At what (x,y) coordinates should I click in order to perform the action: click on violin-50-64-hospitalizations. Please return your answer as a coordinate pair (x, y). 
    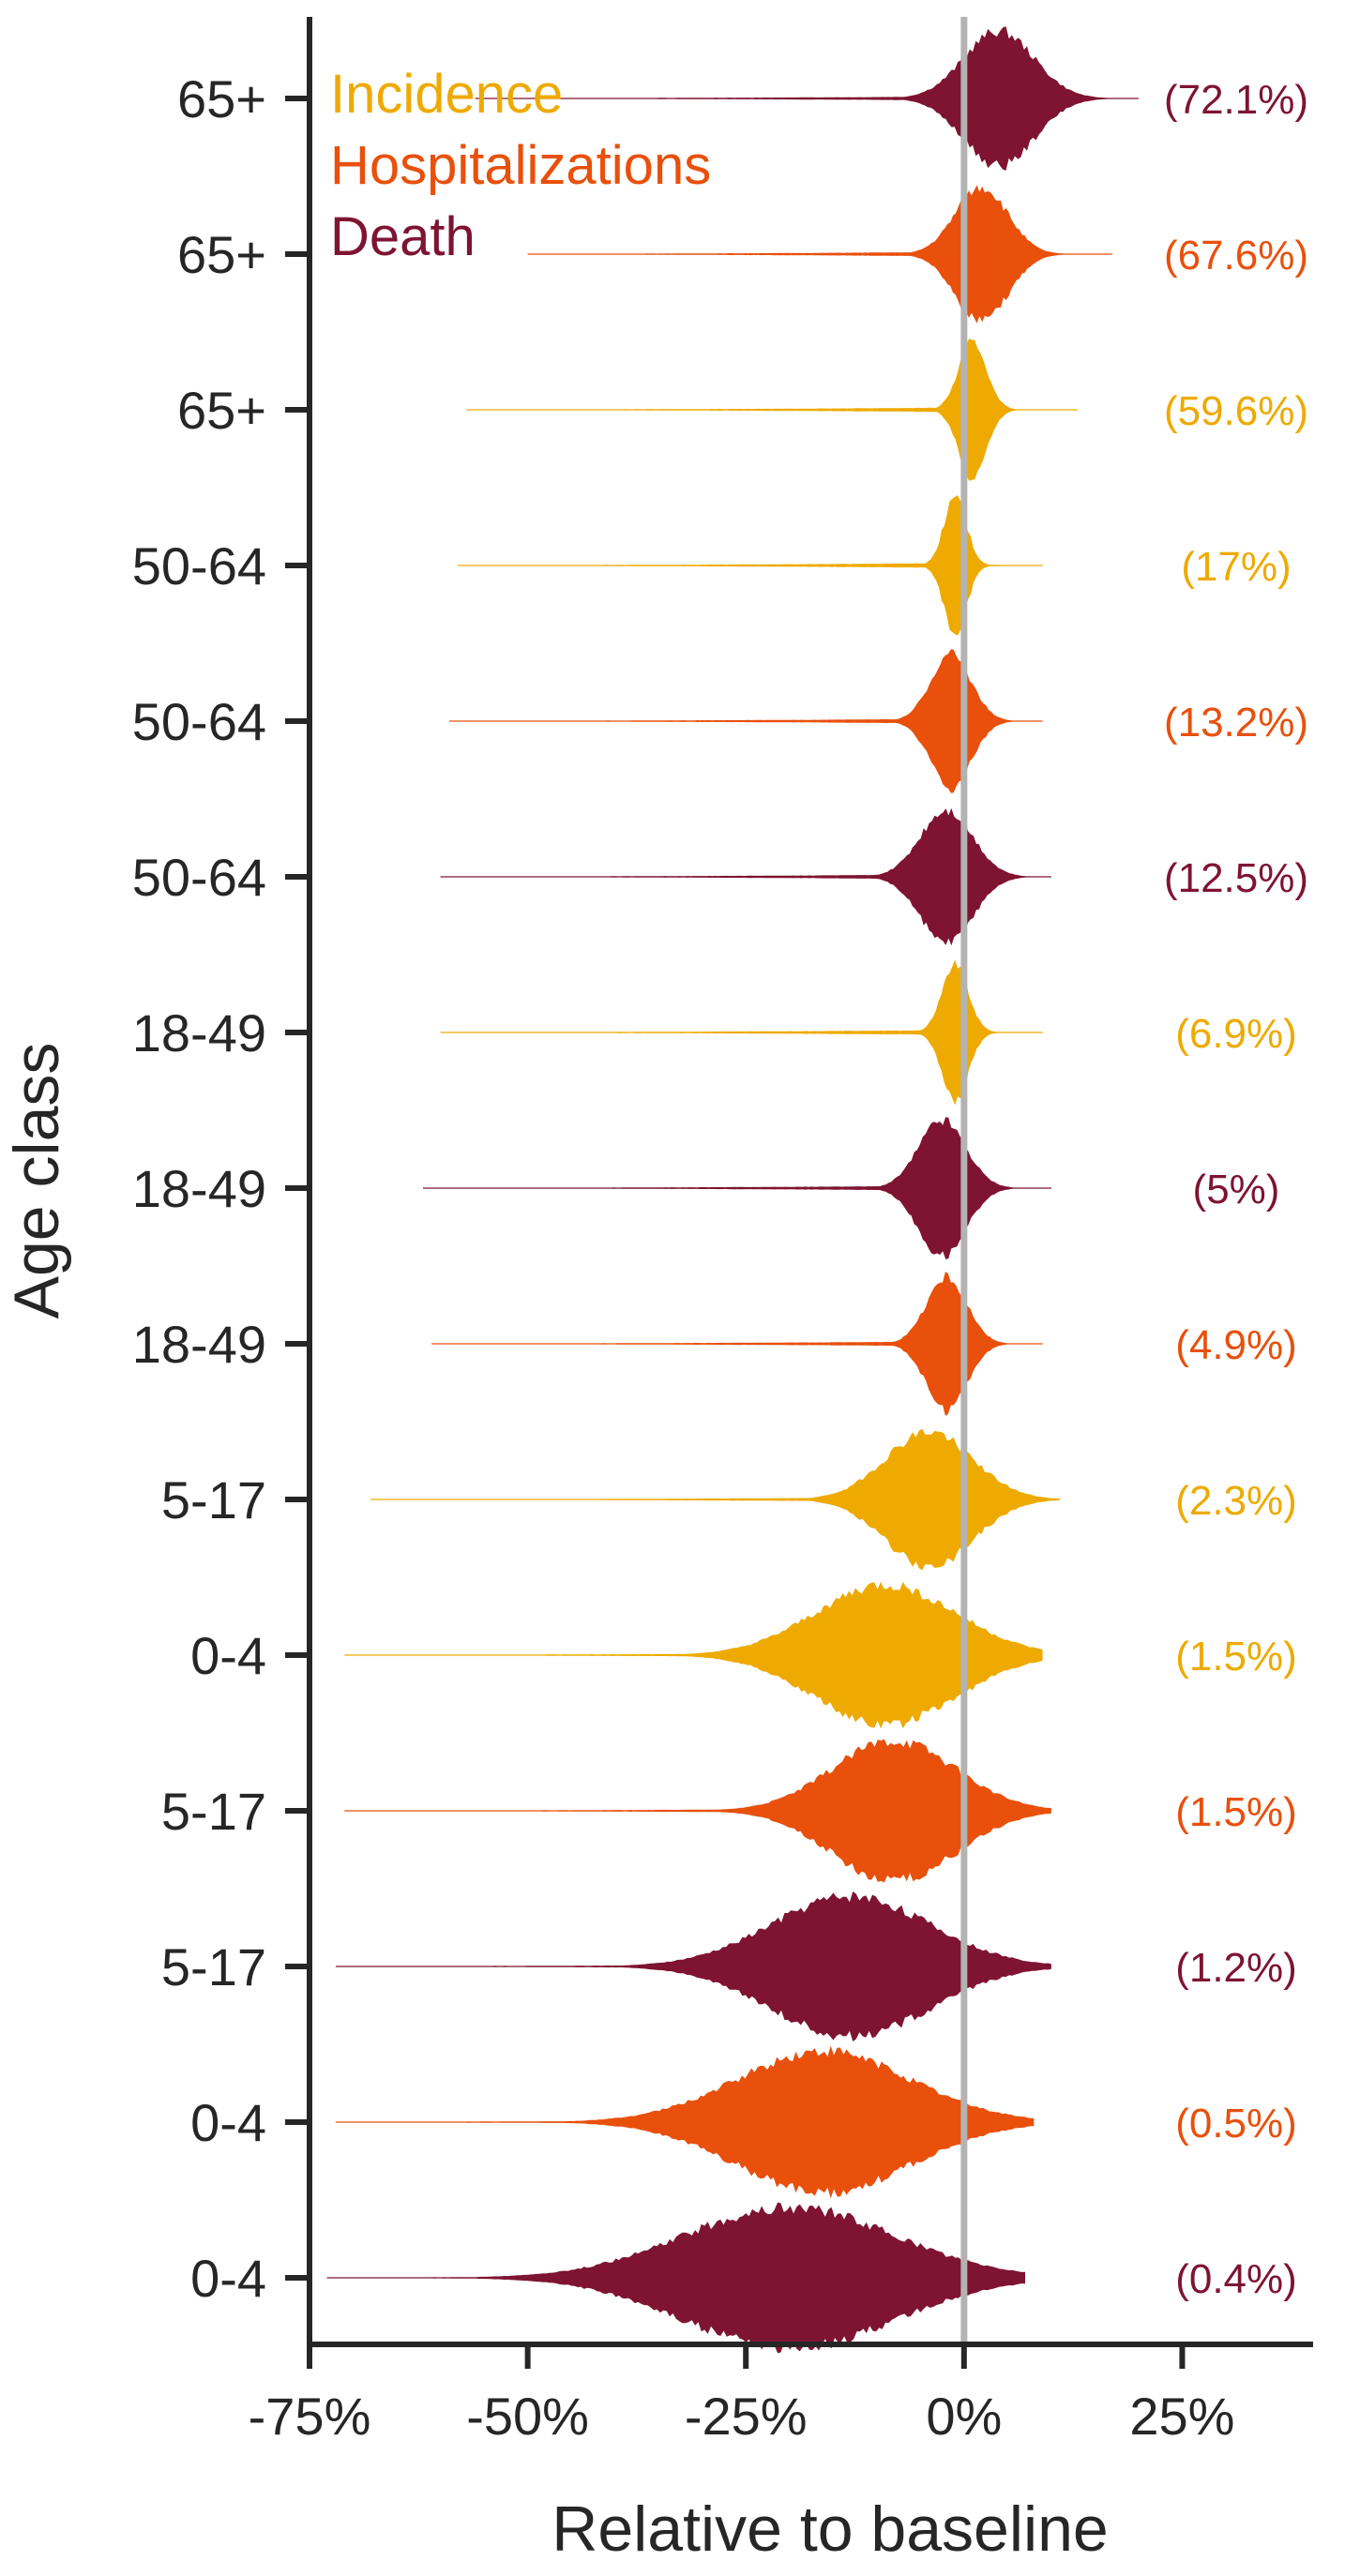
    Looking at the image, I should click on (745, 721).